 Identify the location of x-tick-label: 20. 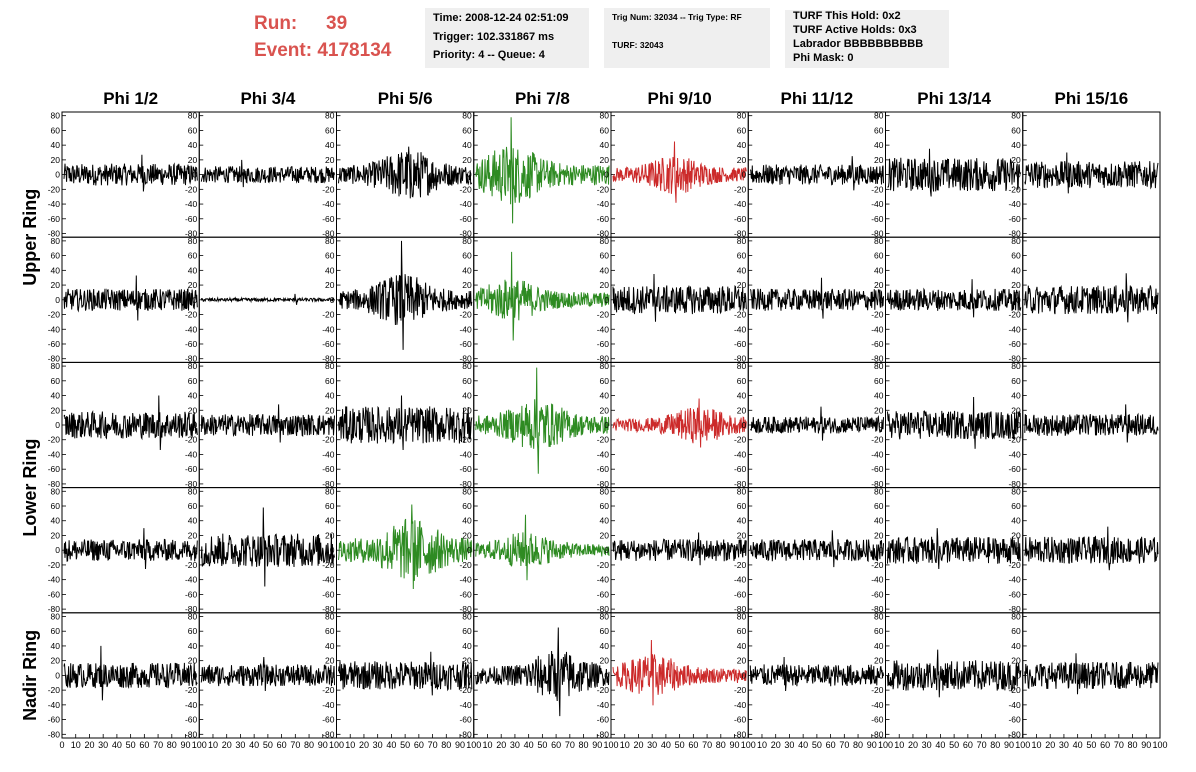
(501, 745).